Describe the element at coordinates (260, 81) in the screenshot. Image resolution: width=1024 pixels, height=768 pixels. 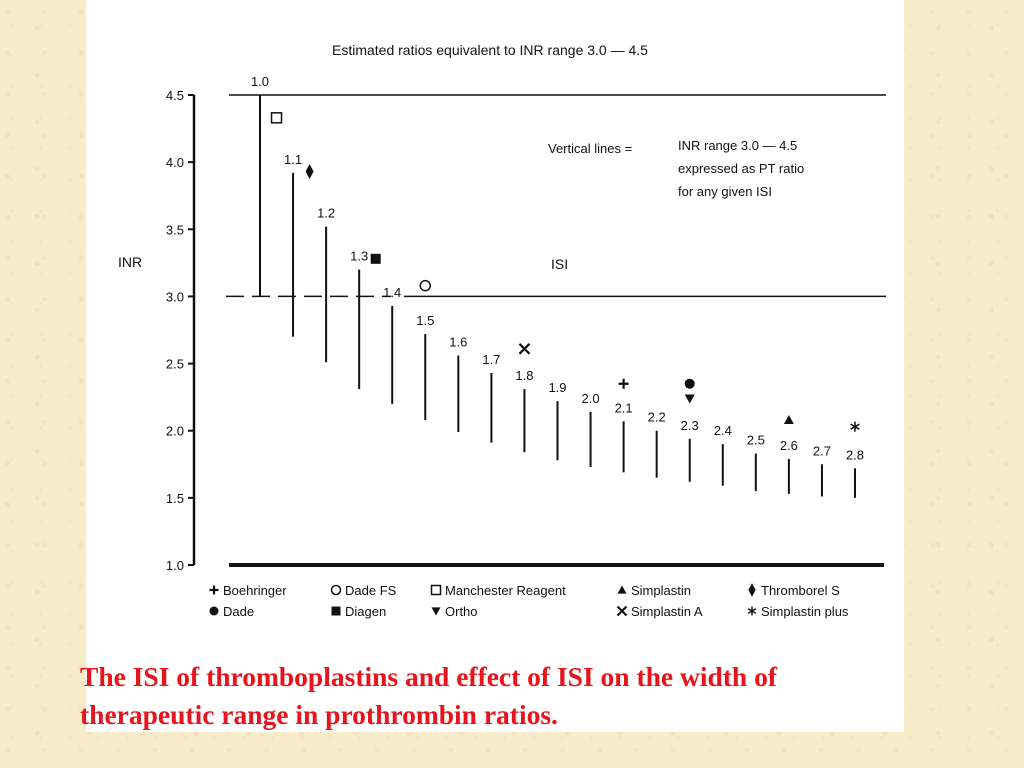
I see `isi-range-label: 1.0` at that location.